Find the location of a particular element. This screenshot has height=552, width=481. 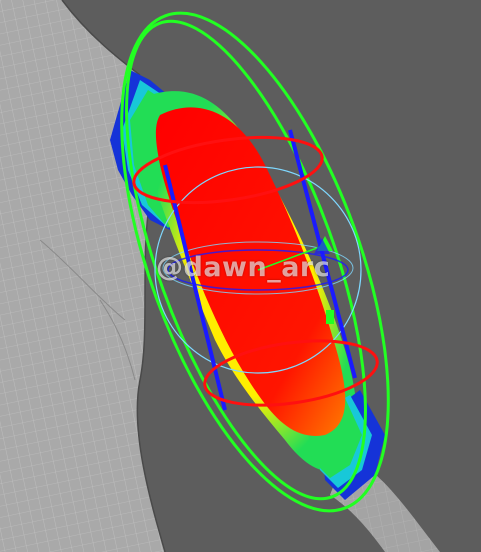

chest-contour is located at coordinates (82, 280).